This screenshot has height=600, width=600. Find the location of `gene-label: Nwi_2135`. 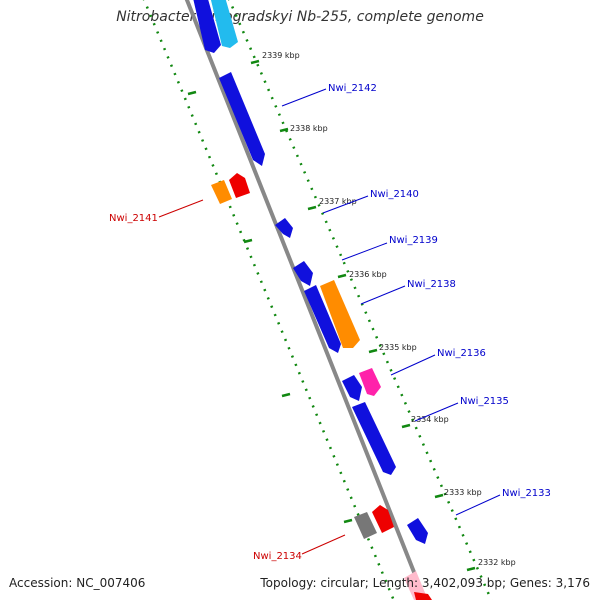

gene-label: Nwi_2135 is located at coordinates (484, 401).